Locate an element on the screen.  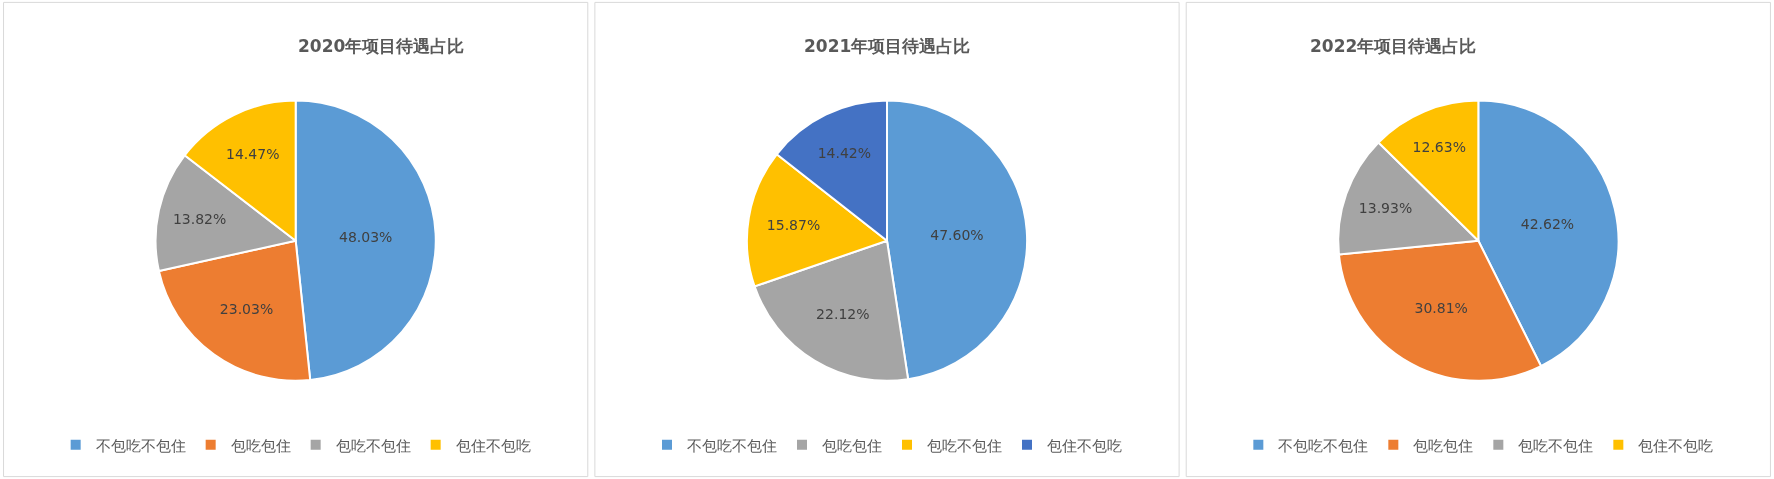
data-label: 48.03% is located at coordinates (365, 237).